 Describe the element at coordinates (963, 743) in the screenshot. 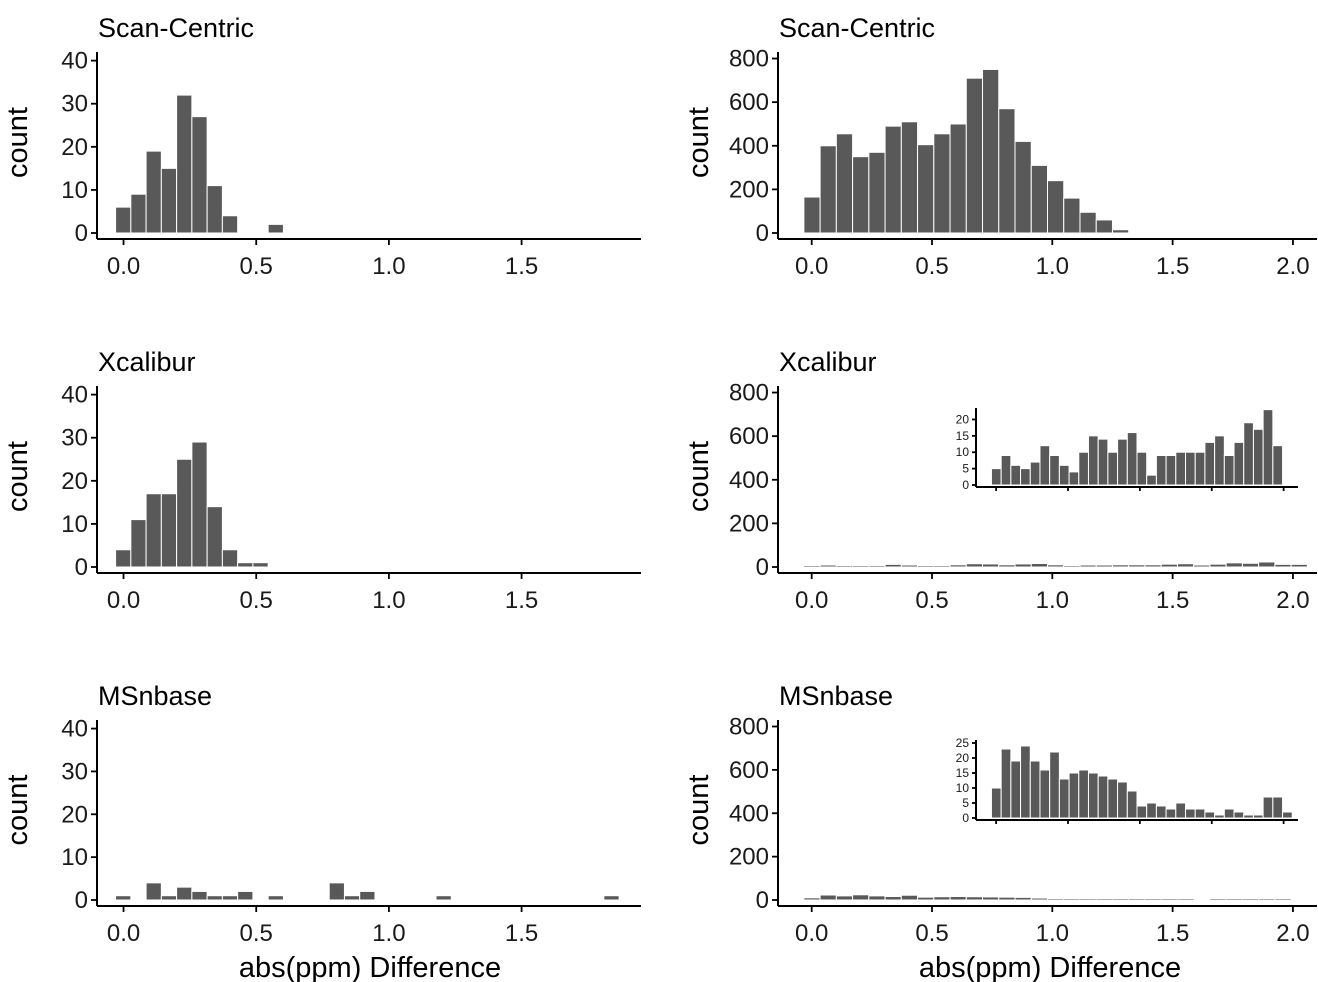

I see `inset-y-tick-label: 25` at that location.